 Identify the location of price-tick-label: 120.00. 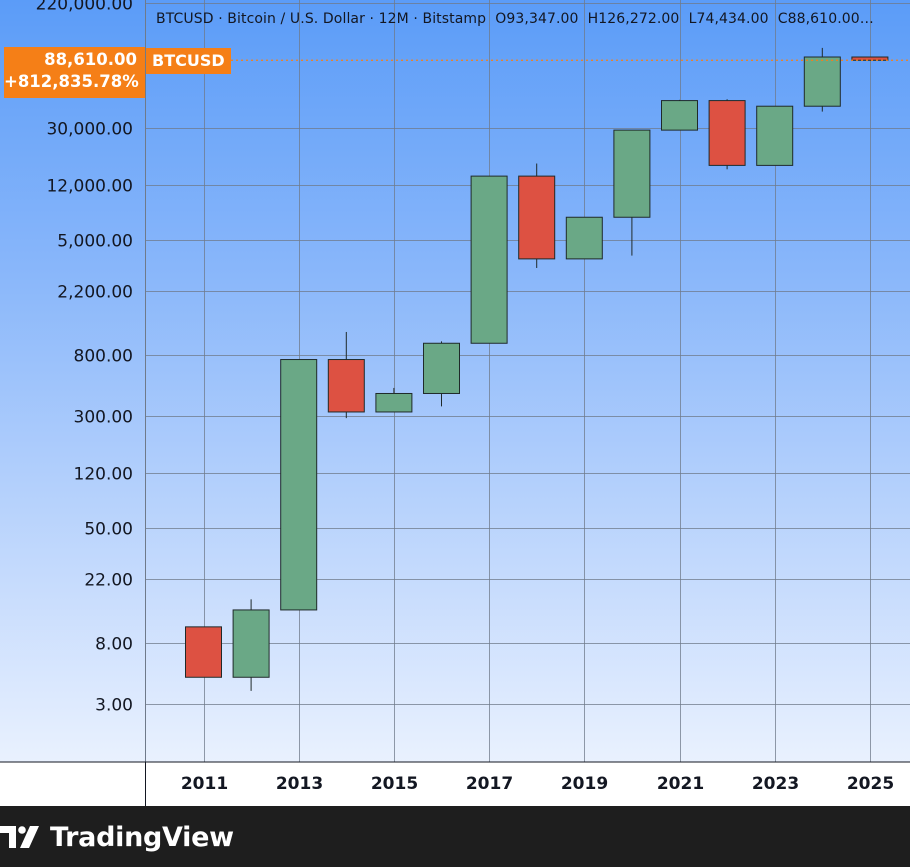
(103, 475).